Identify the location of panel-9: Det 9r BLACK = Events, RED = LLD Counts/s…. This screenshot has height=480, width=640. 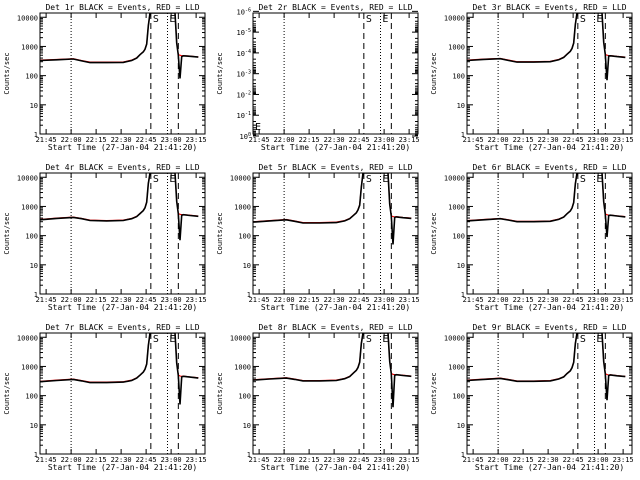
(532, 397).